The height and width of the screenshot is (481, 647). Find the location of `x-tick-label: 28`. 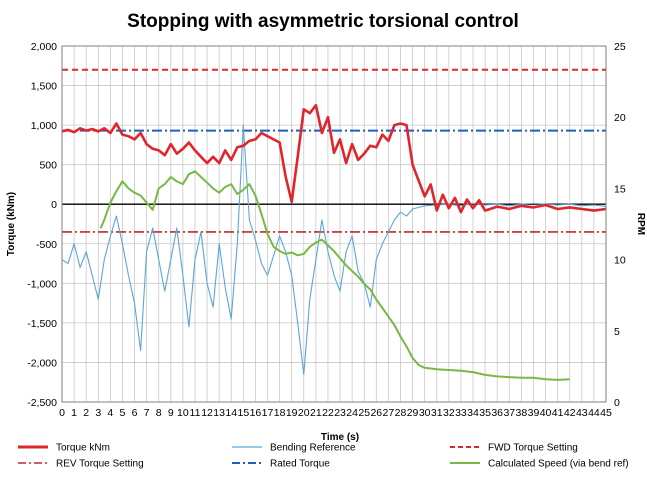

x-tick-label: 28 is located at coordinates (401, 413).